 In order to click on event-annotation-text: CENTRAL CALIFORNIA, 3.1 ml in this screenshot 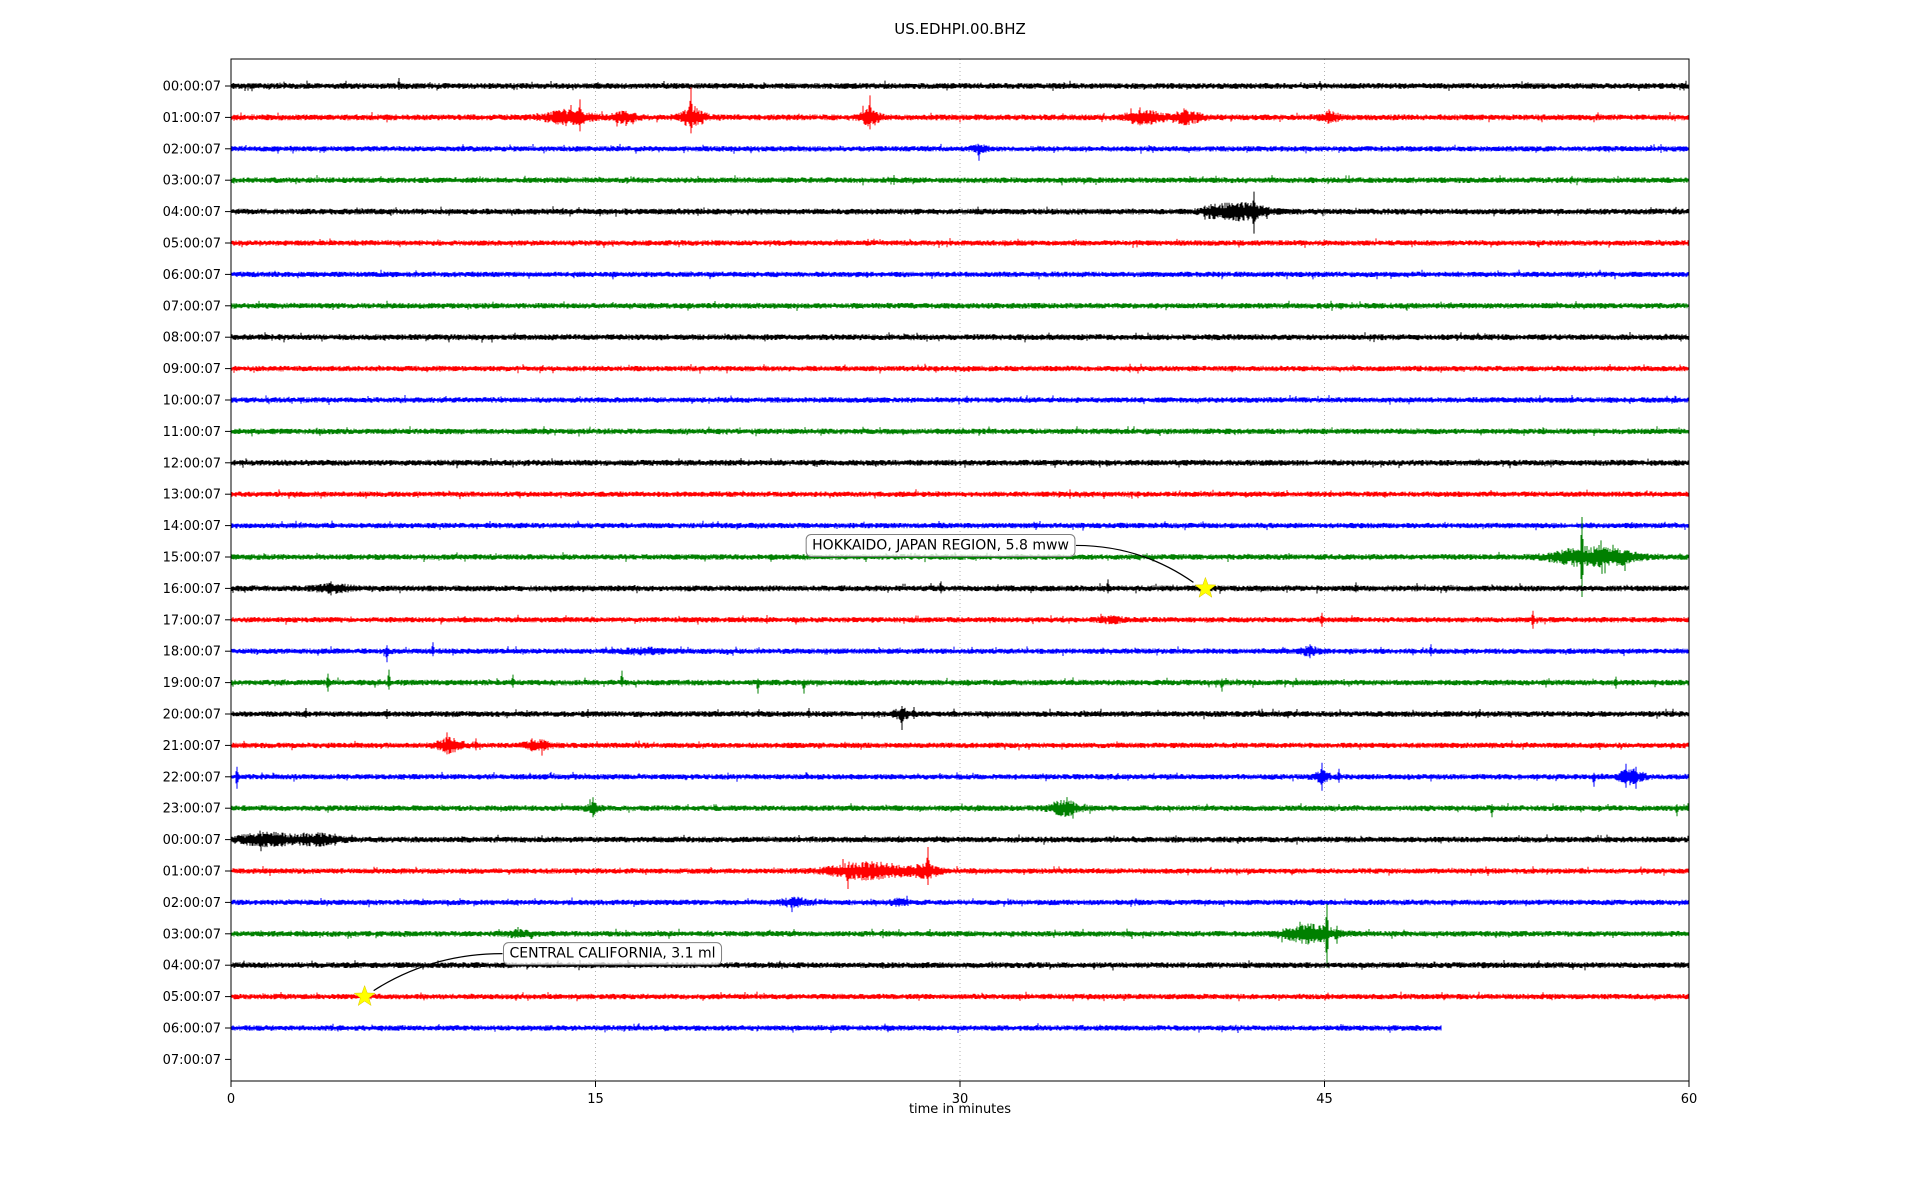, I will do `click(612, 954)`.